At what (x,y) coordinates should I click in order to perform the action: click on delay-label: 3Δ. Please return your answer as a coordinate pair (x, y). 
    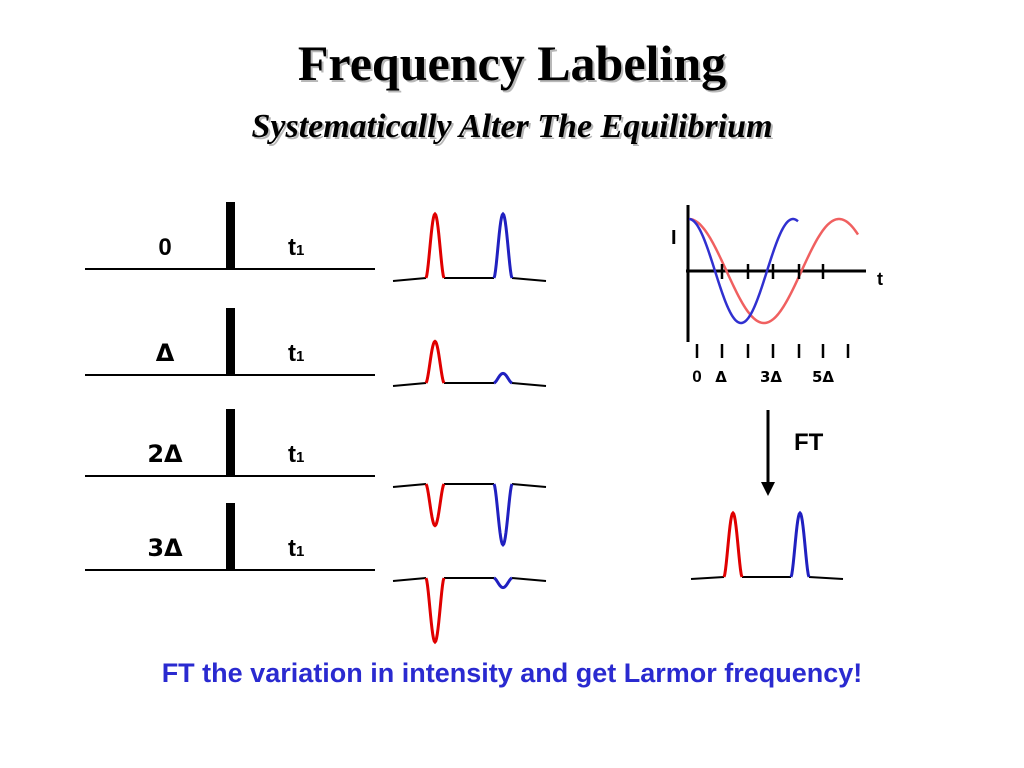
    Looking at the image, I should click on (165, 548).